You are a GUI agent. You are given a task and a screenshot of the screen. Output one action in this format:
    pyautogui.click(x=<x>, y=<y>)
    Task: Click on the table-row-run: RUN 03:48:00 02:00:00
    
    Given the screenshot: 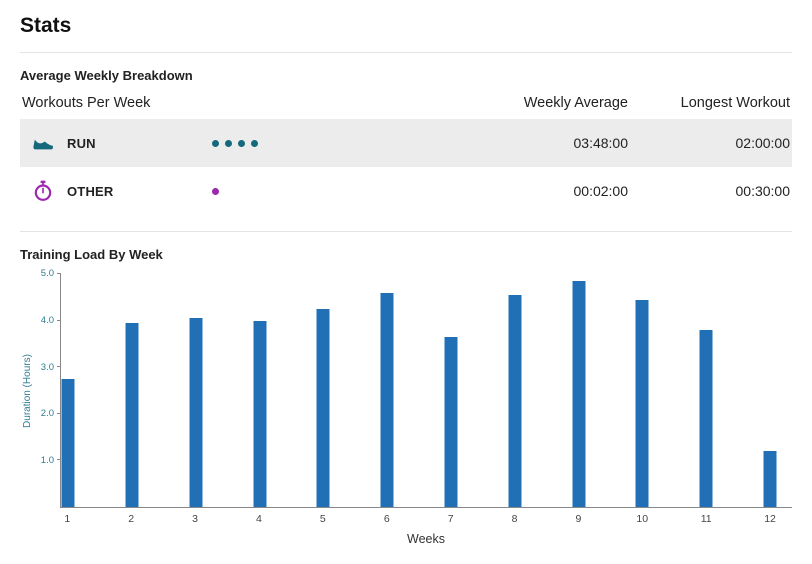 What is the action you would take?
    pyautogui.click(x=406, y=143)
    